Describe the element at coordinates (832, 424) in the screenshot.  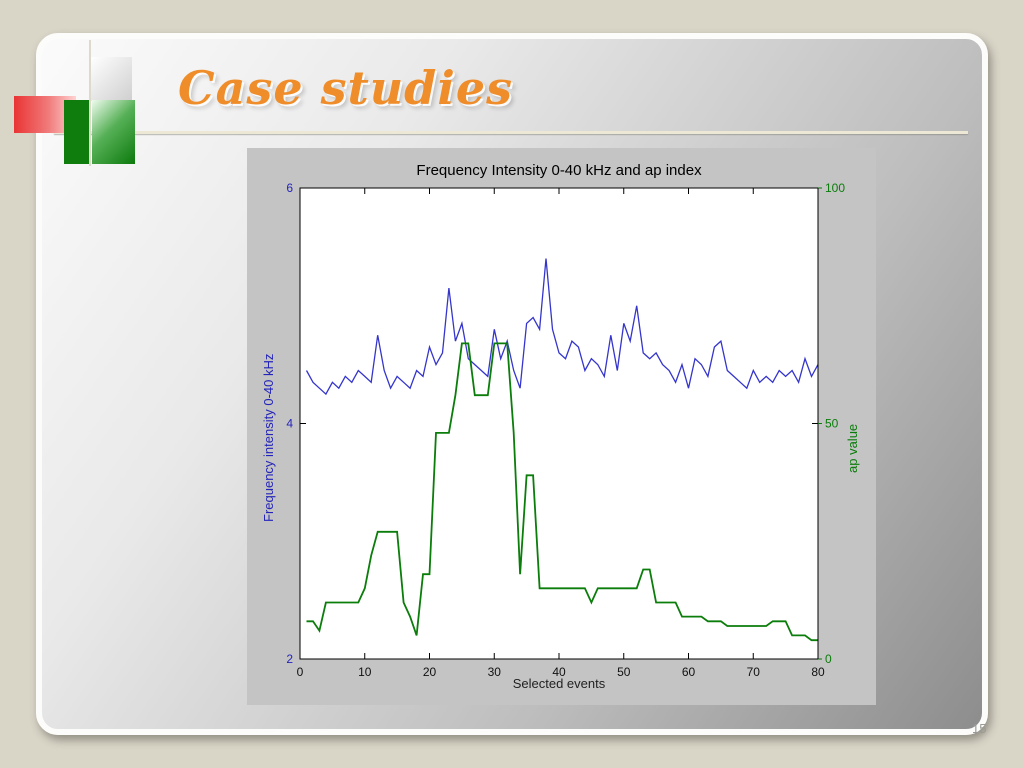
I see `right-tick-label: 50` at that location.